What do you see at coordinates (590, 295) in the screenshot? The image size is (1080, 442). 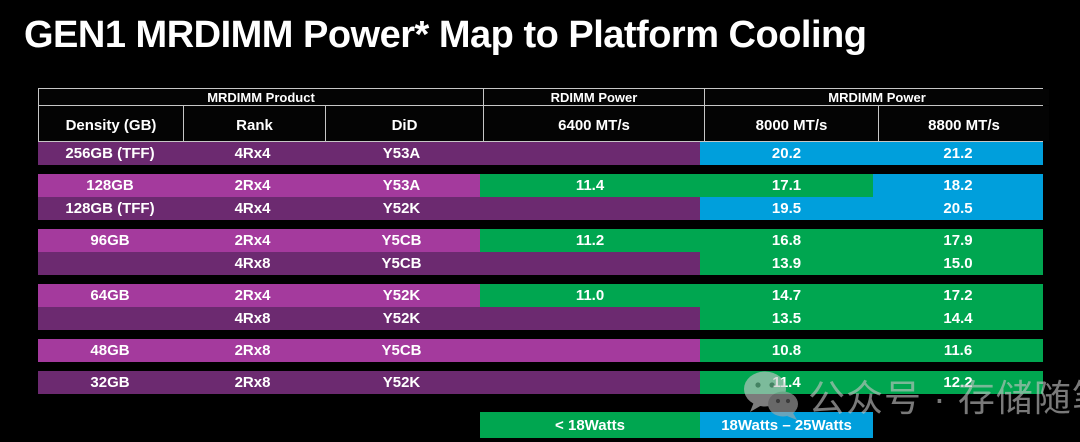 I see `power-6400-cell: 11.0` at bounding box center [590, 295].